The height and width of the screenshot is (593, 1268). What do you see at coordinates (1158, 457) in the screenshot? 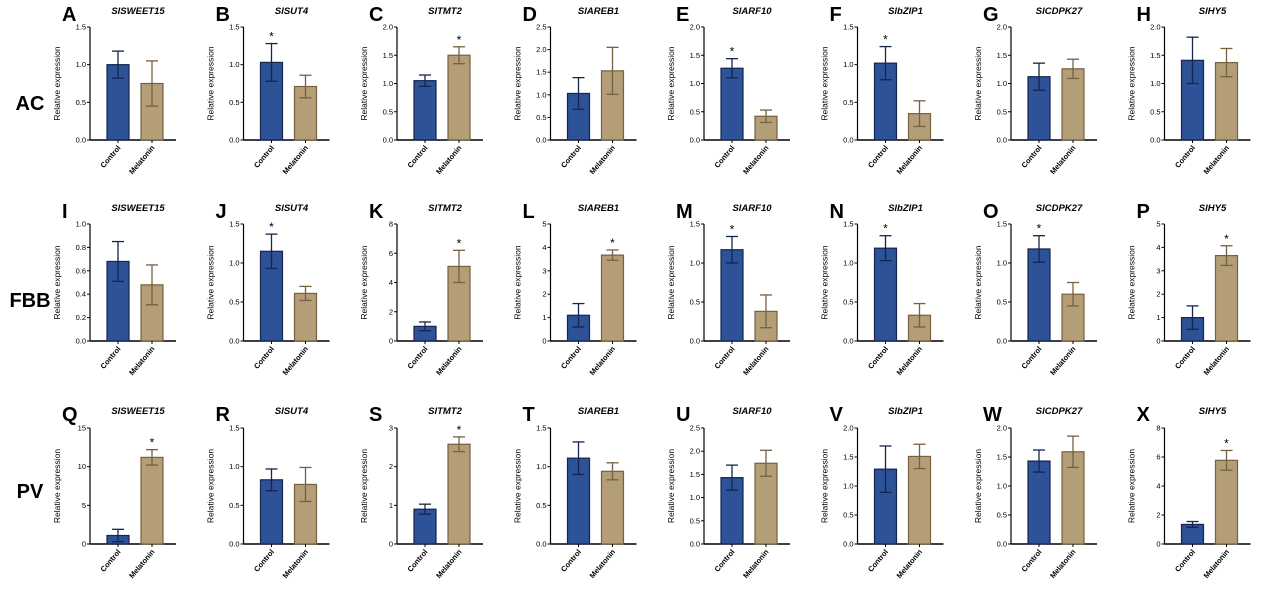
I see `y-tick-label: 6` at bounding box center [1158, 457].